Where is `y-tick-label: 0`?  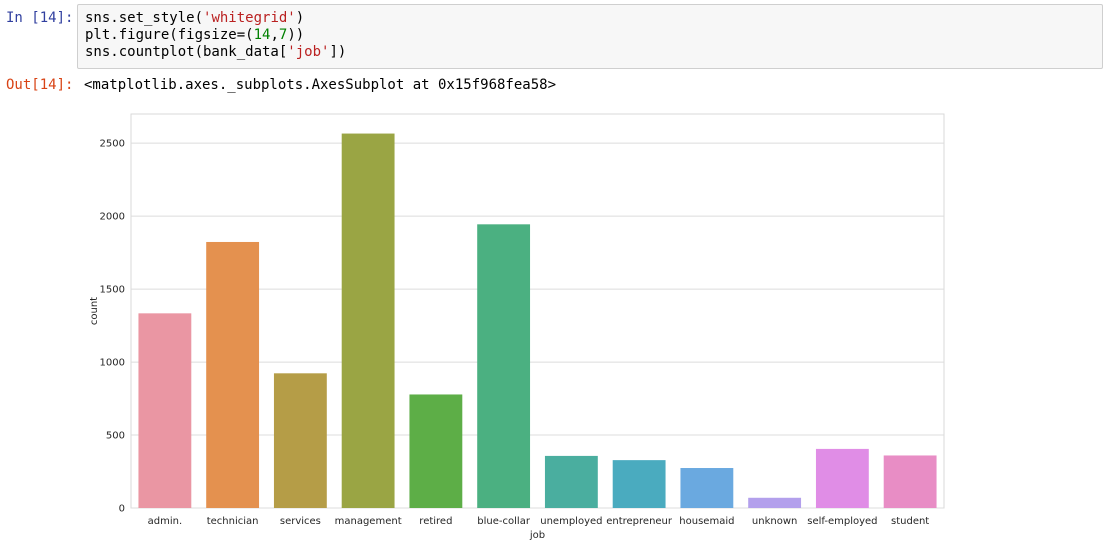
y-tick-label: 0 is located at coordinates (122, 509).